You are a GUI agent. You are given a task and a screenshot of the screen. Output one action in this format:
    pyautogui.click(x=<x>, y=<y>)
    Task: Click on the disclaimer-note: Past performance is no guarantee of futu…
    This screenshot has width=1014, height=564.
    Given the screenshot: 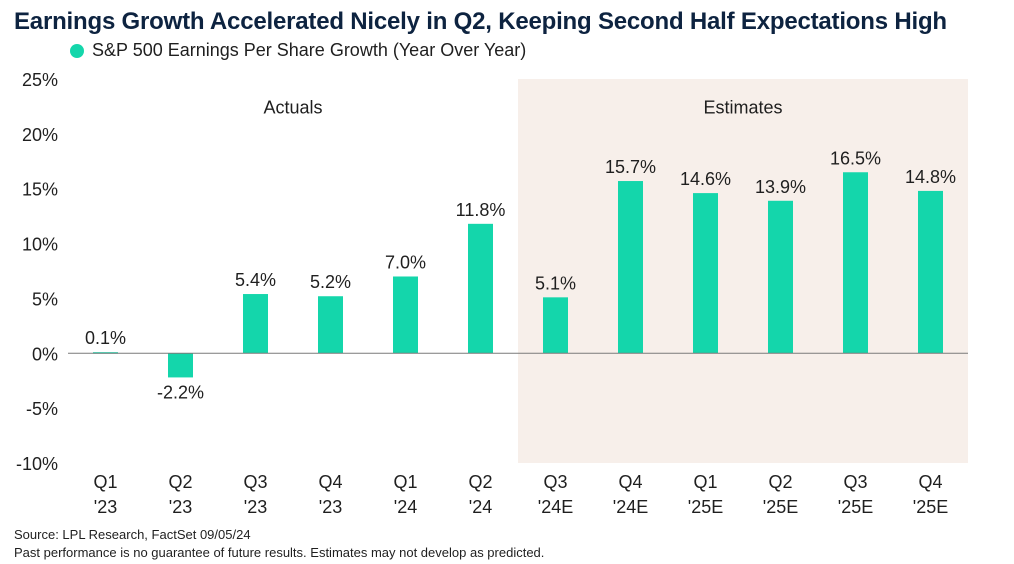 What is the action you would take?
    pyautogui.click(x=279, y=552)
    